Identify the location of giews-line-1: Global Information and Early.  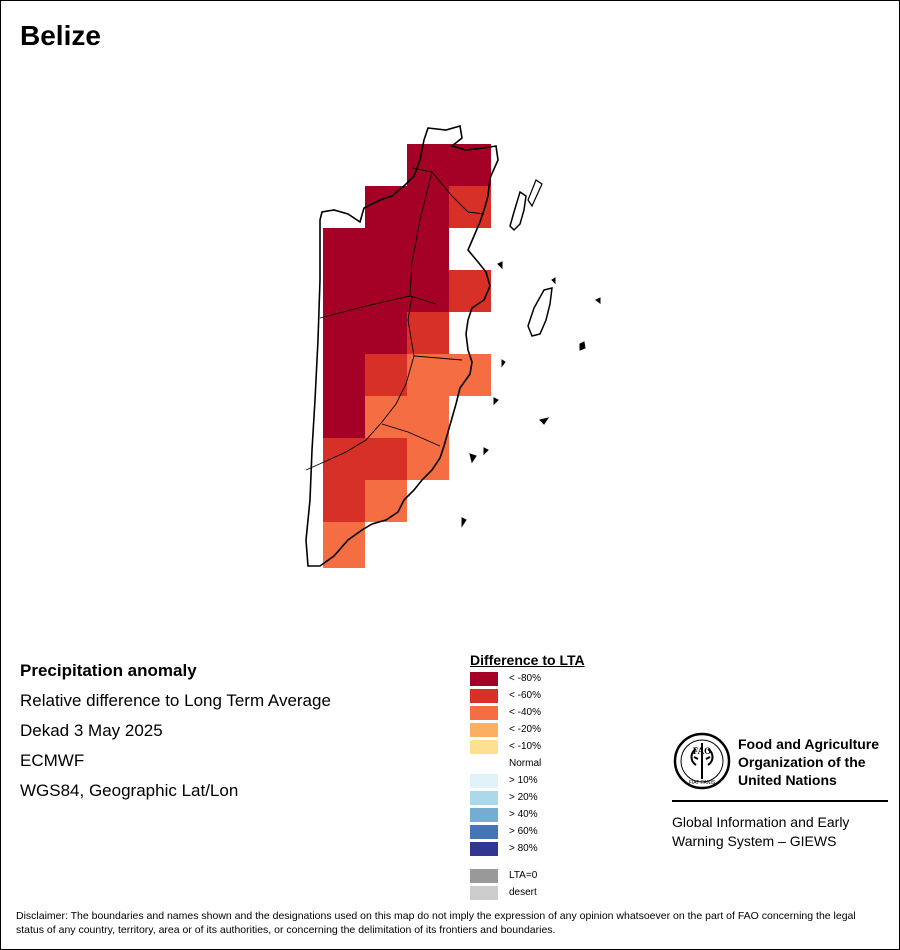
(761, 822).